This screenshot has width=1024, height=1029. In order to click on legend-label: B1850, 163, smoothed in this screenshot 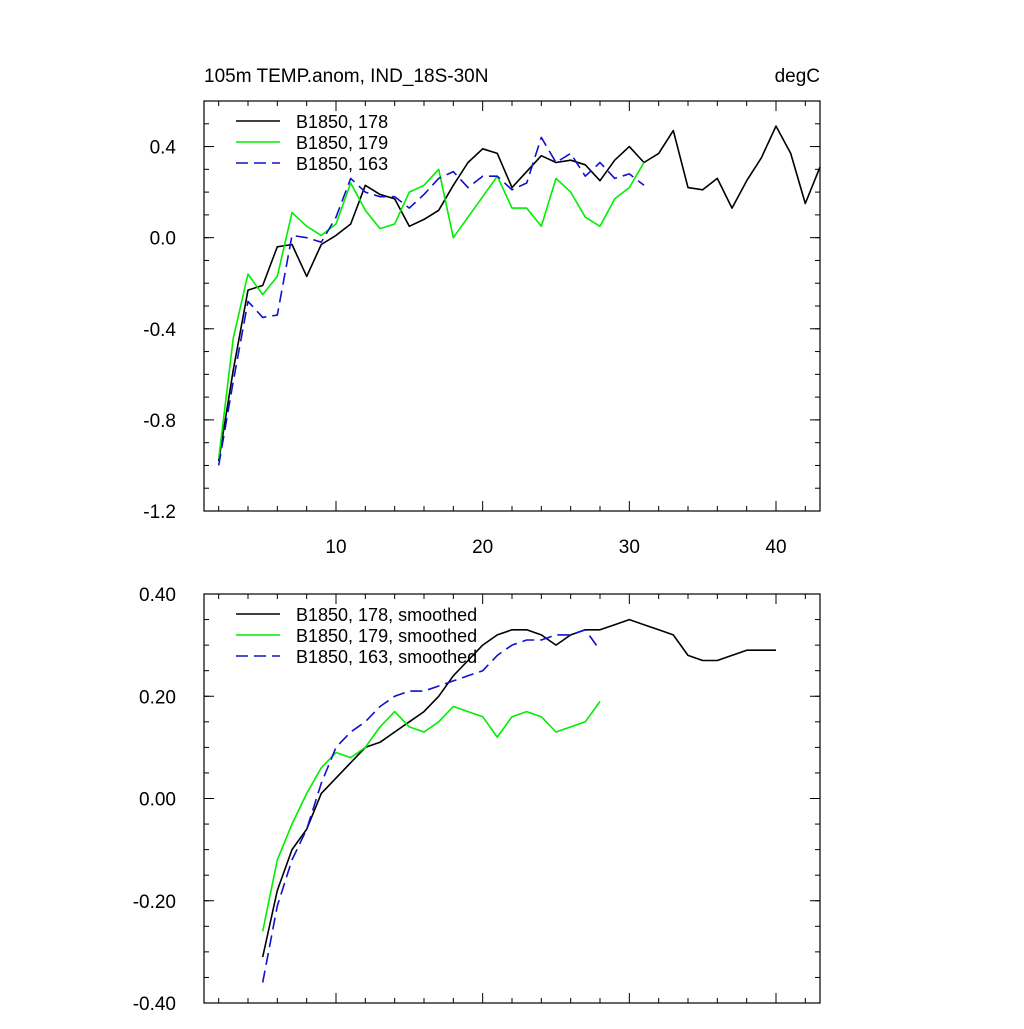, I will do `click(386, 657)`.